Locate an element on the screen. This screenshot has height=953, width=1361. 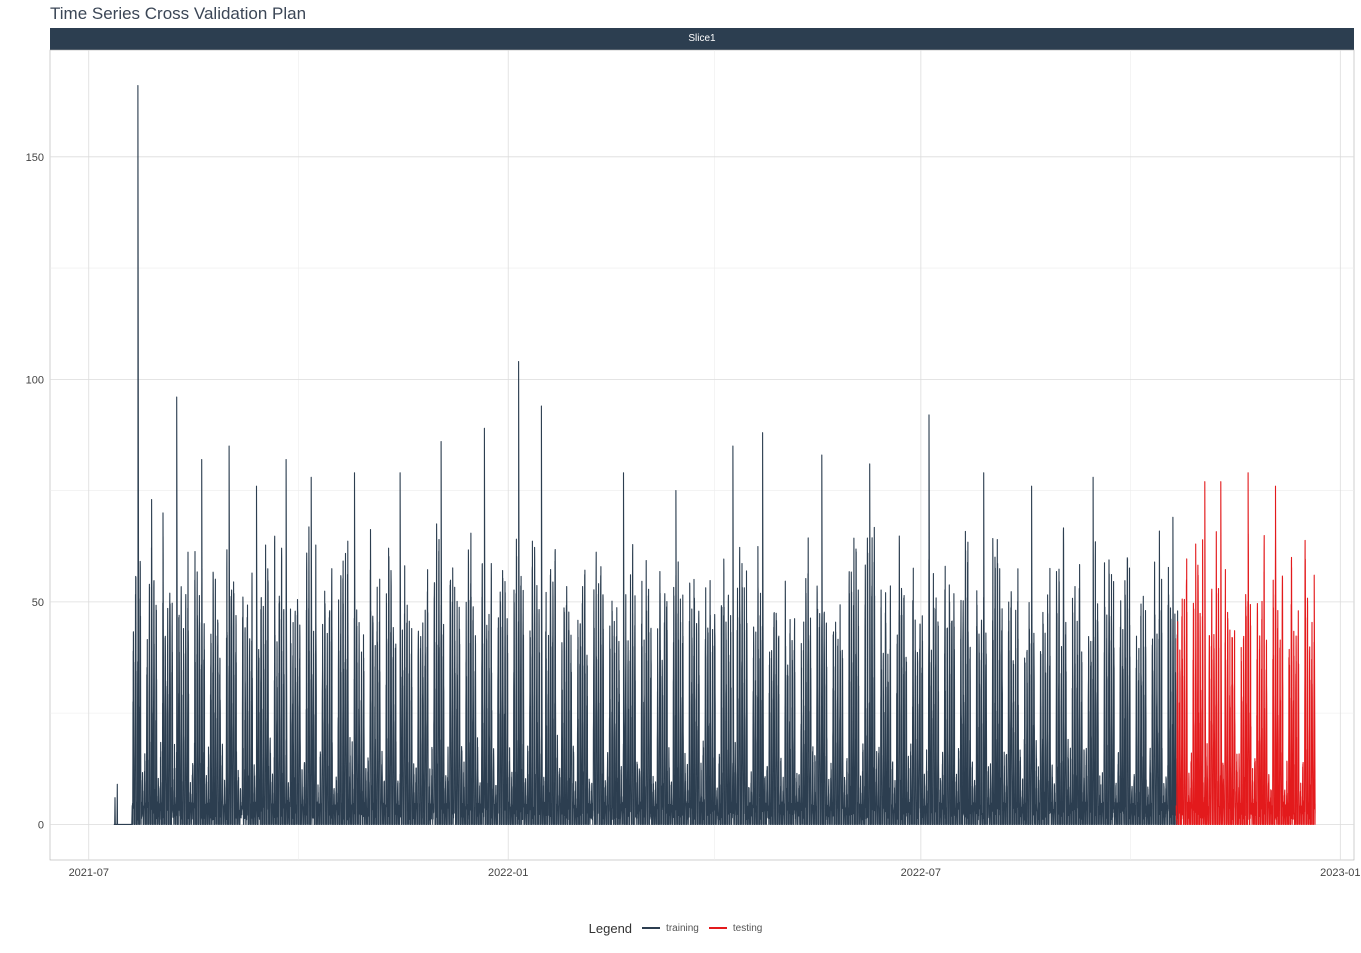
y-tick-label: 100 is located at coordinates (35, 380).